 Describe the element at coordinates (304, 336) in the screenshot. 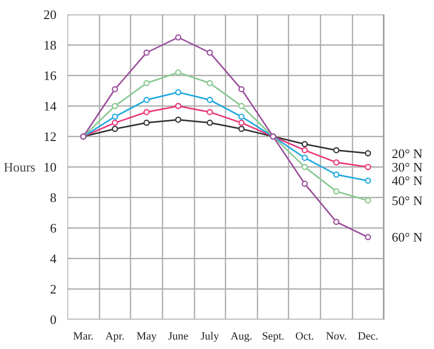

I see `x-tick-label: Oct.` at that location.